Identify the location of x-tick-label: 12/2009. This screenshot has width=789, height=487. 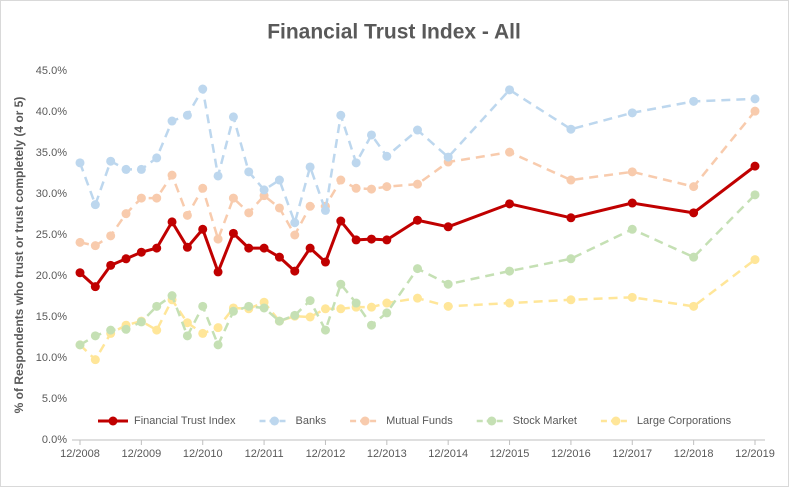
(141, 454).